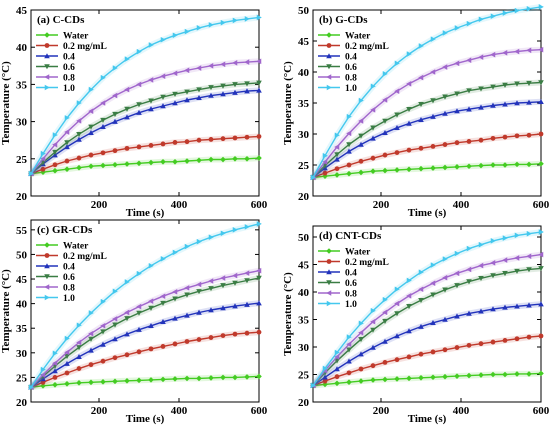  What do you see at coordinates (541, 411) in the screenshot?
I see `x-tick-label: 600` at bounding box center [541, 411].